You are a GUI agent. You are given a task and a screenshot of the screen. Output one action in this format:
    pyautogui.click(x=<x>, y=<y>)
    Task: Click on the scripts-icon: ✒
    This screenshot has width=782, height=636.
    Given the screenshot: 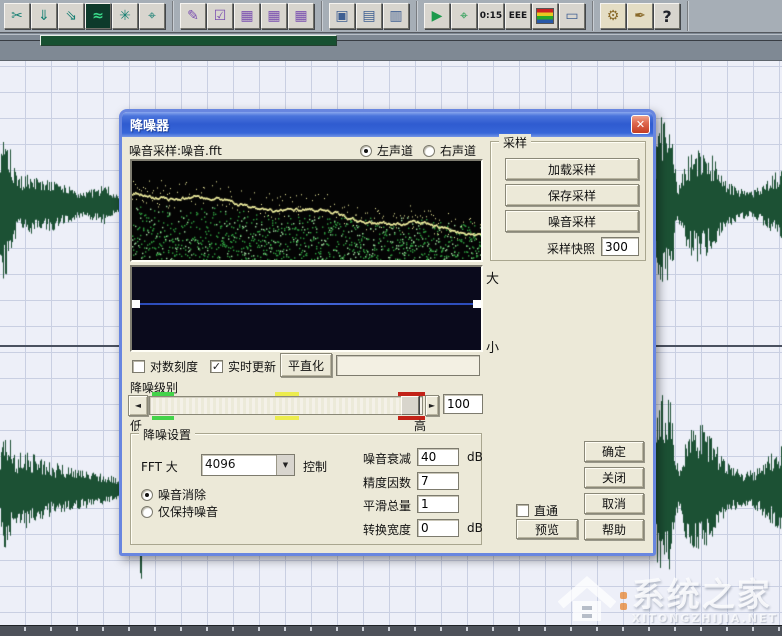 What is the action you would take?
    pyautogui.click(x=640, y=16)
    